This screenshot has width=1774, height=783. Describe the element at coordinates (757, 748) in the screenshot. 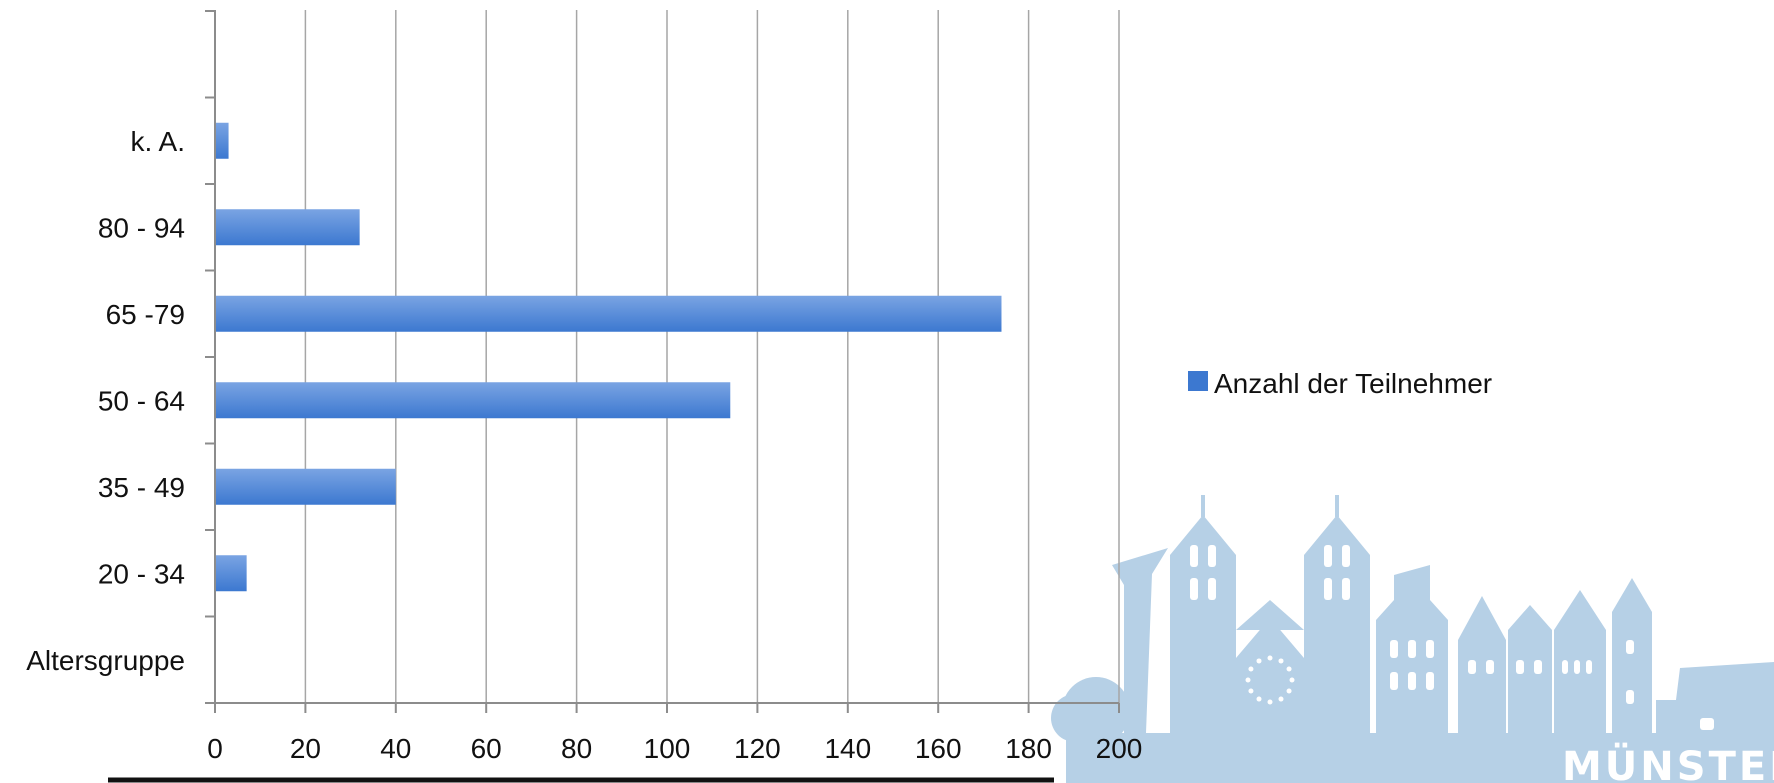

I see `value-tick-label: 120` at that location.